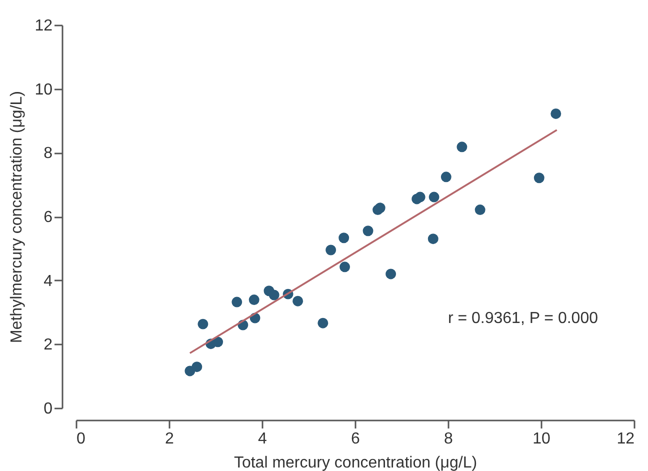 The width and height of the screenshot is (648, 471). Describe the element at coordinates (523, 318) in the screenshot. I see `annotation: r = 0.9361, P = 0.000` at that location.